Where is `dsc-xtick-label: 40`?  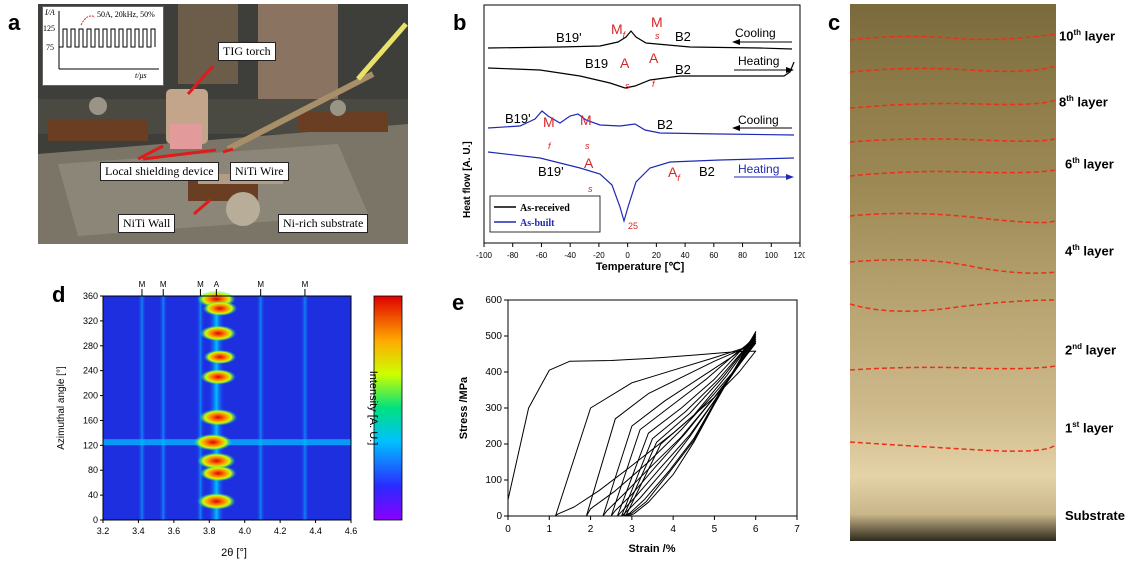
dsc-xtick-label: 40 is located at coordinates (685, 255).